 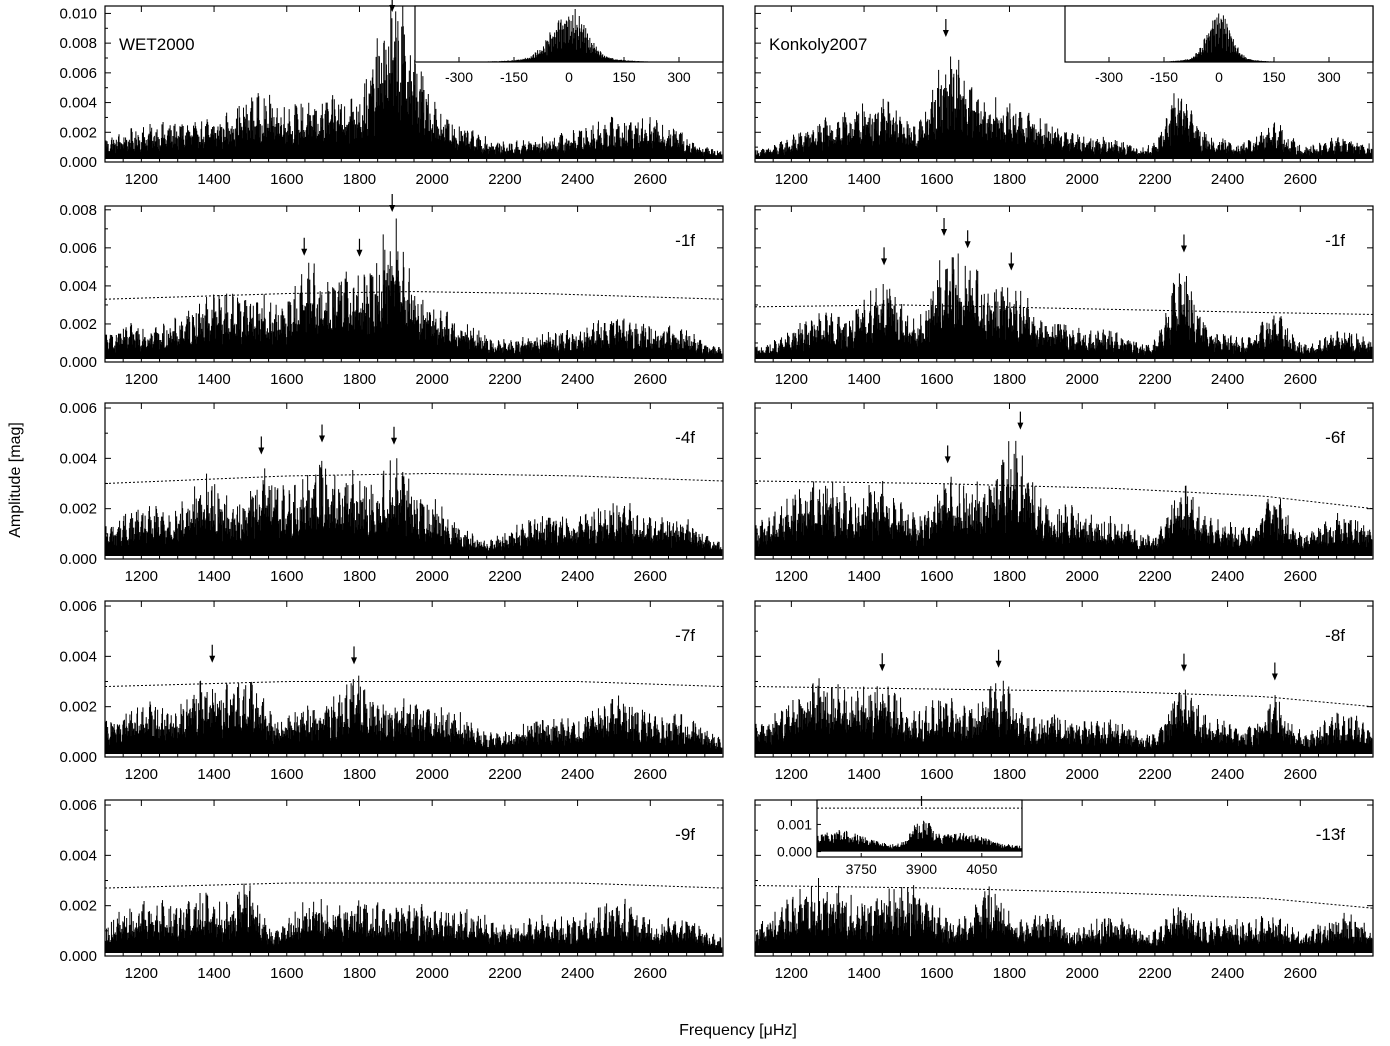 What do you see at coordinates (738, 1030) in the screenshot?
I see `x-axis-label: Frequency [μHz]` at bounding box center [738, 1030].